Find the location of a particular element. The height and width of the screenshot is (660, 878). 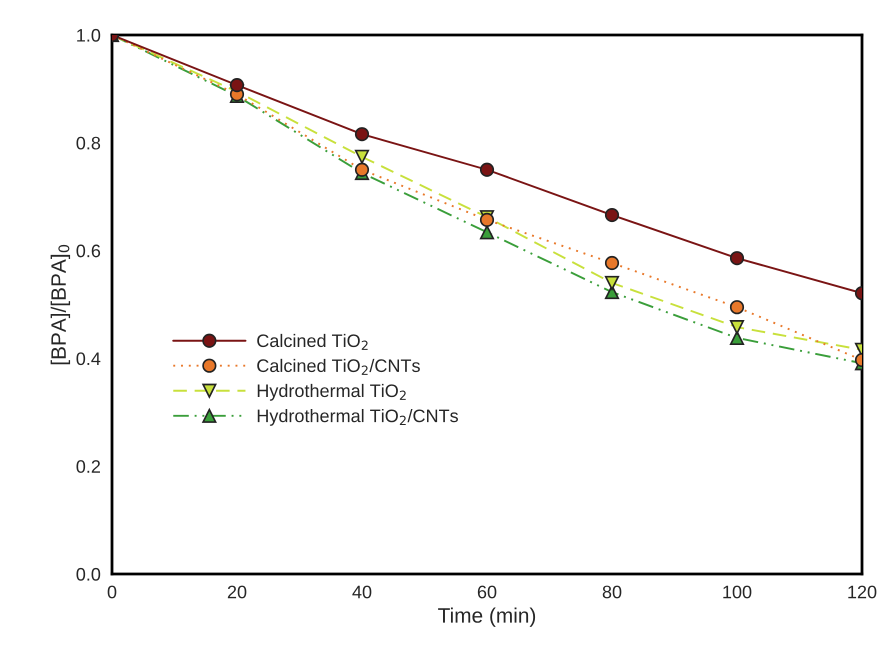

x-tick-label: 100 is located at coordinates (737, 592).